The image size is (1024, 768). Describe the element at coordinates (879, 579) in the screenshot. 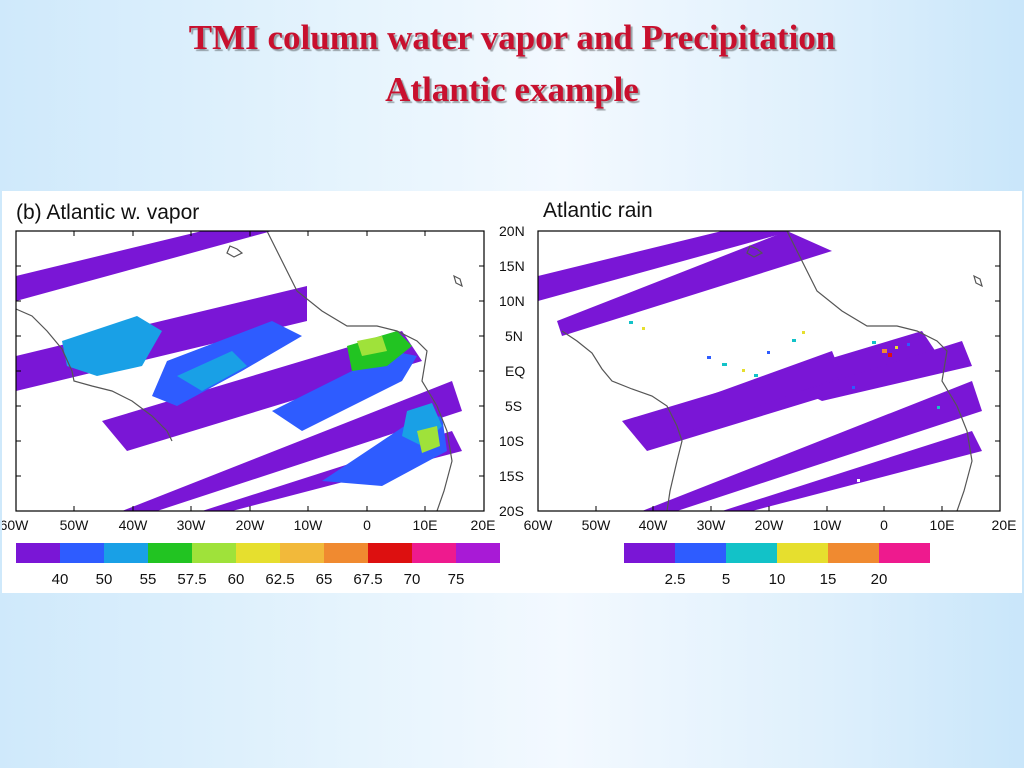

I see `rain-colorbar-label: 20` at that location.